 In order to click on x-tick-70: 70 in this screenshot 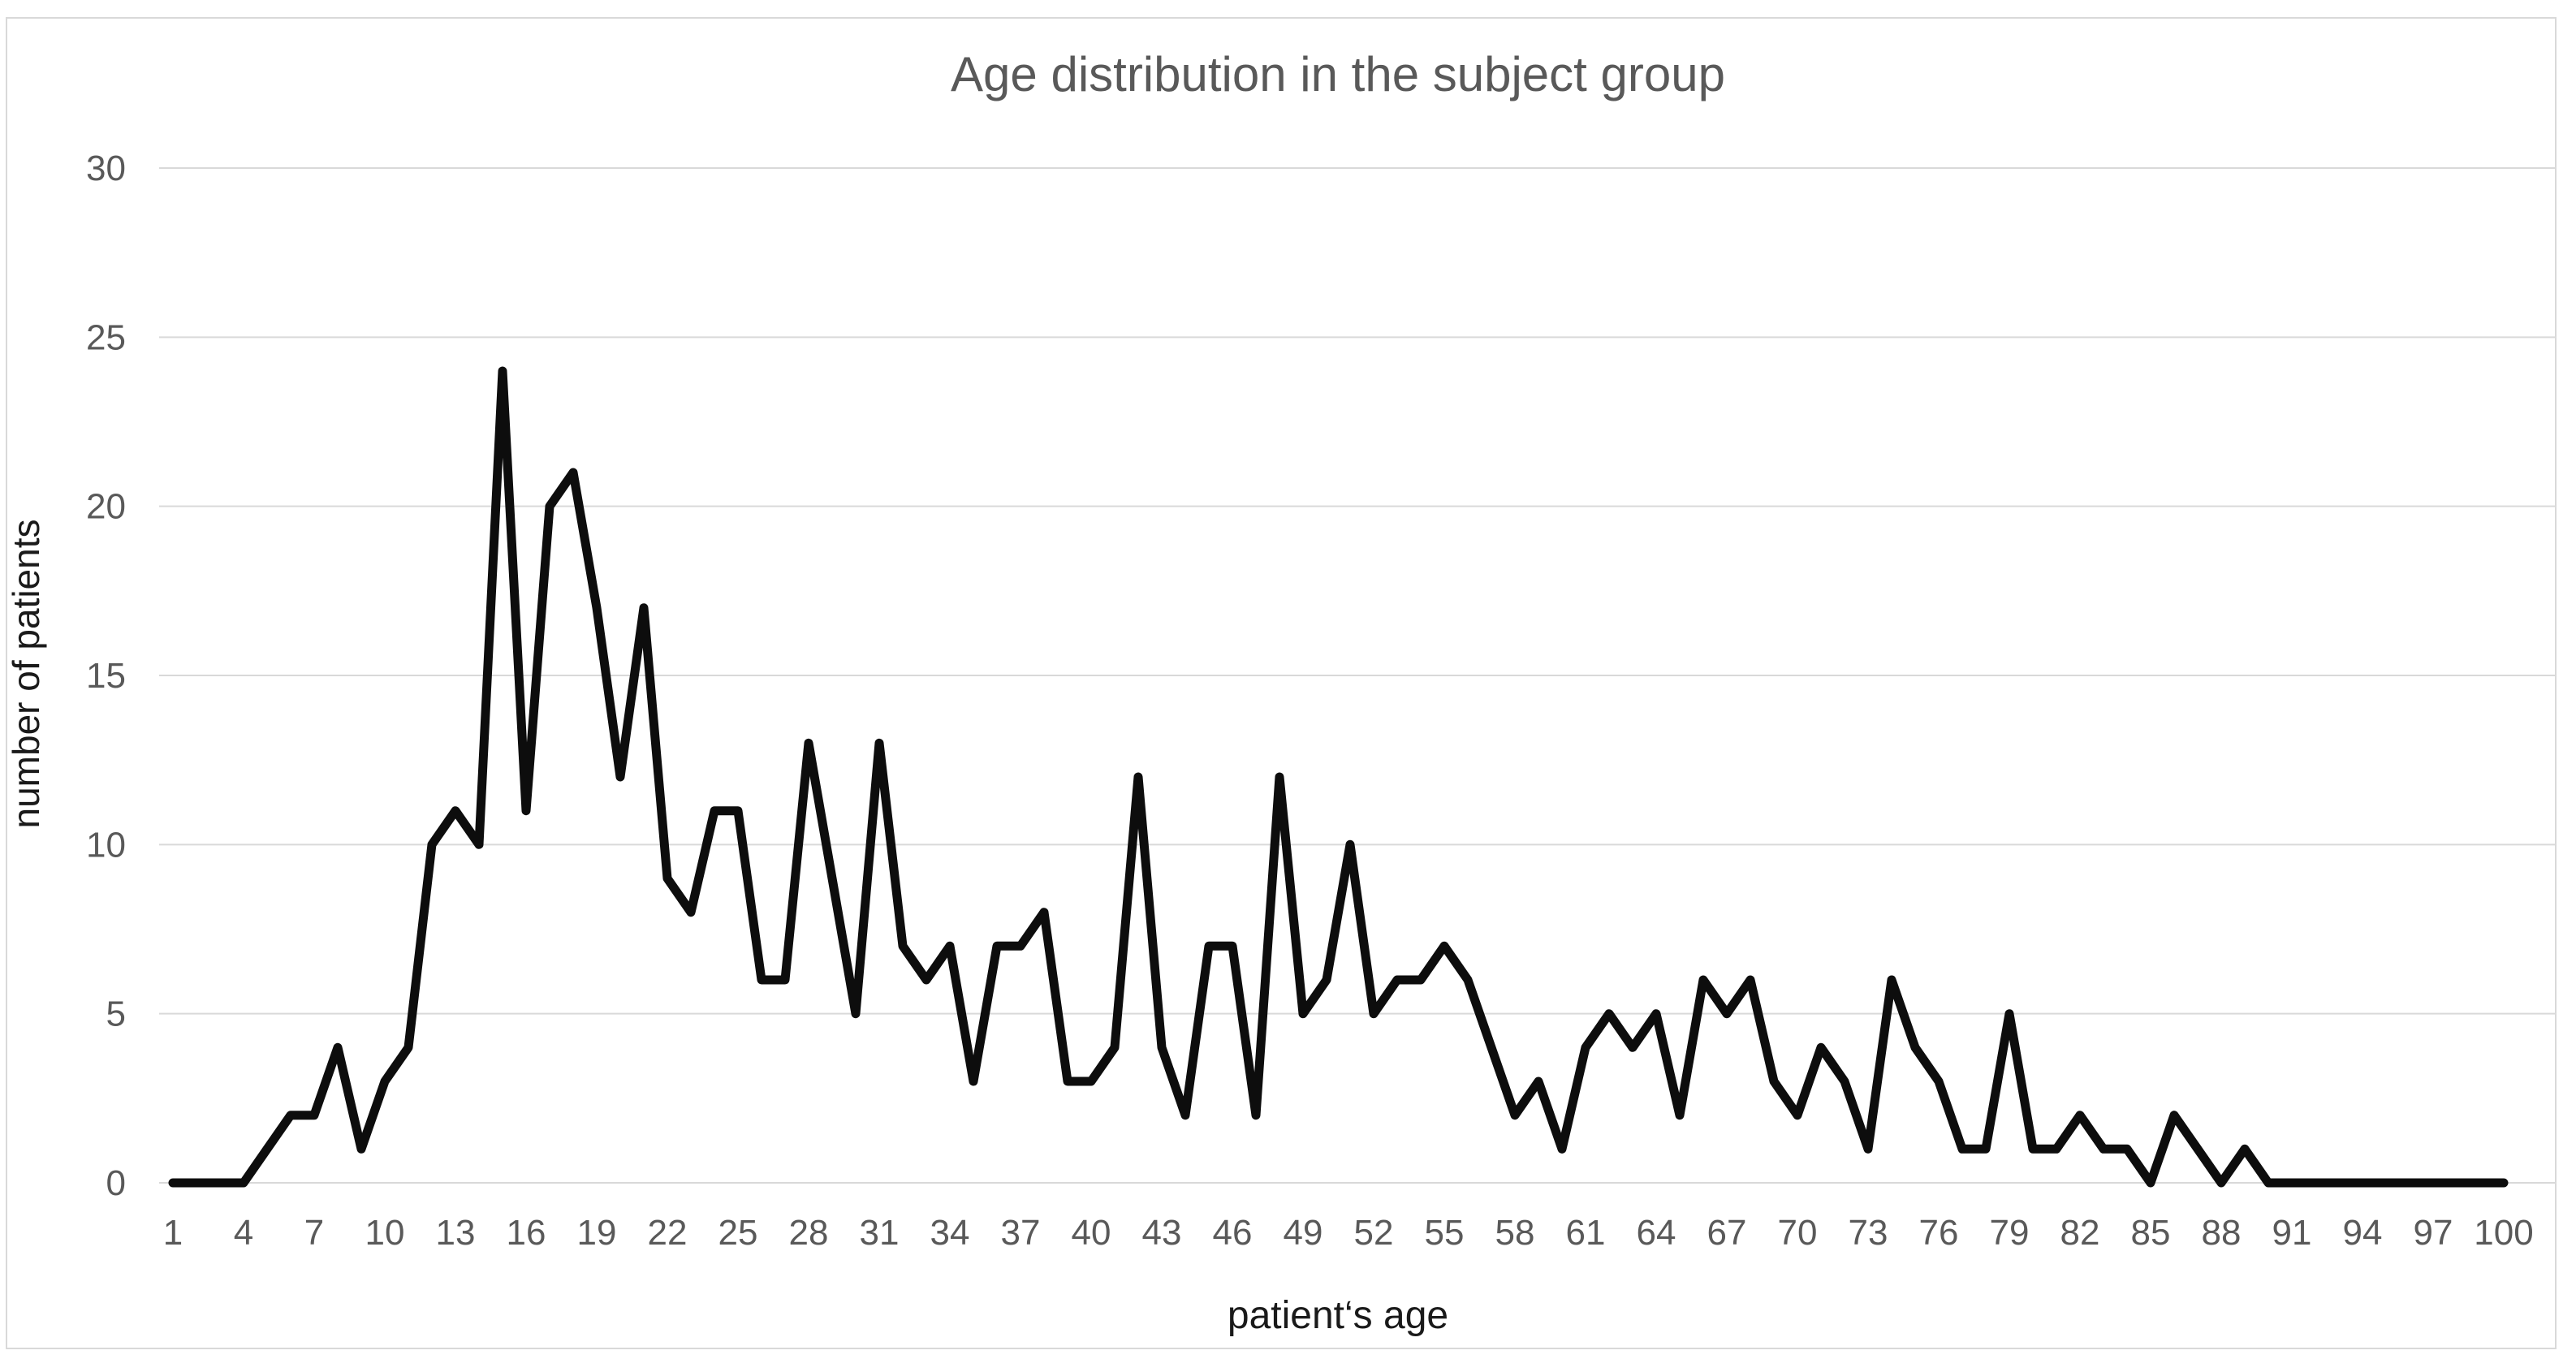, I will do `click(1798, 1233)`.